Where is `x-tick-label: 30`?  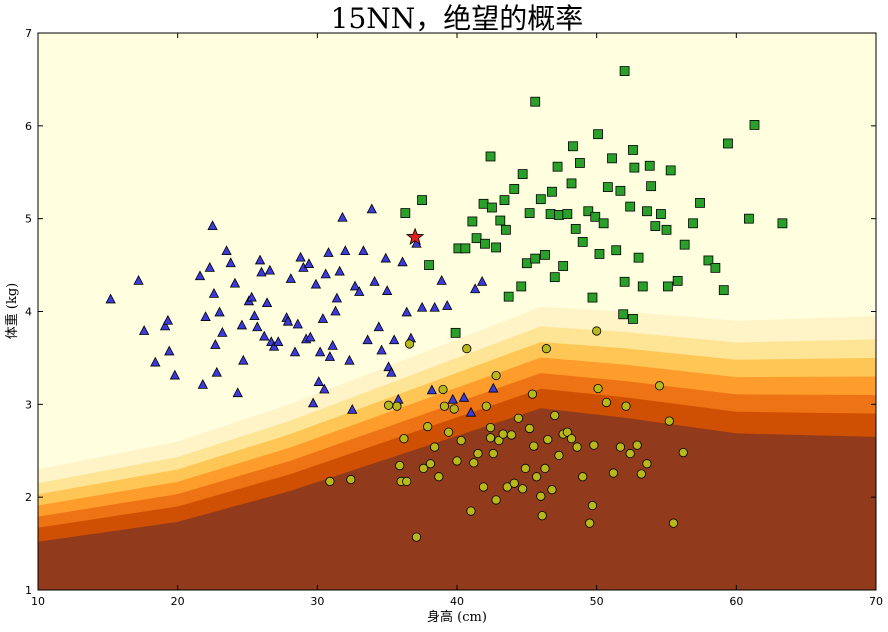
x-tick-label: 30 is located at coordinates (317, 601).